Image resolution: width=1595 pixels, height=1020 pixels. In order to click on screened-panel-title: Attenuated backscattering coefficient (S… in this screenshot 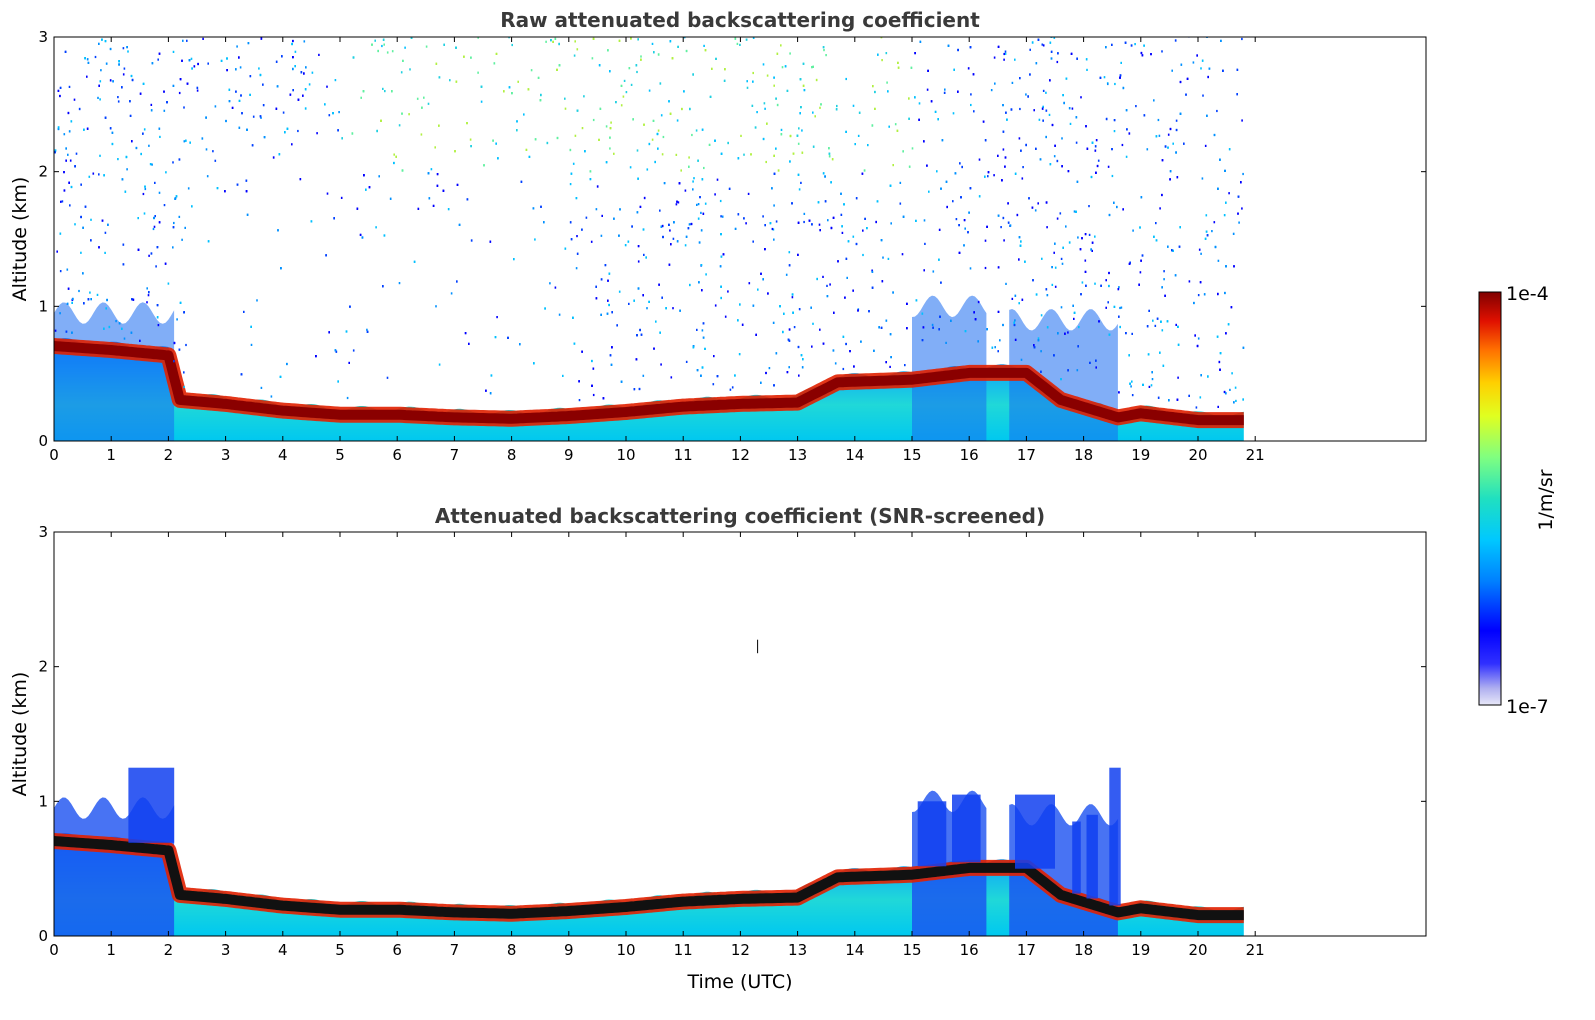, I will do `click(740, 516)`.